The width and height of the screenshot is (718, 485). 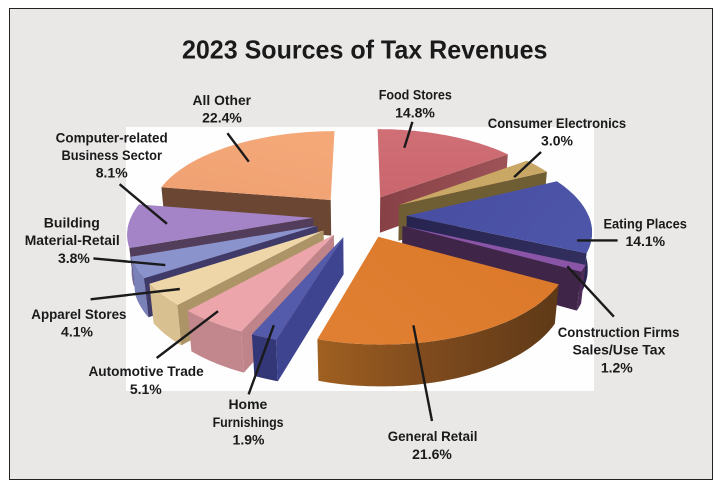 I want to click on svg-text: Material-Retail, so click(x=72, y=240).